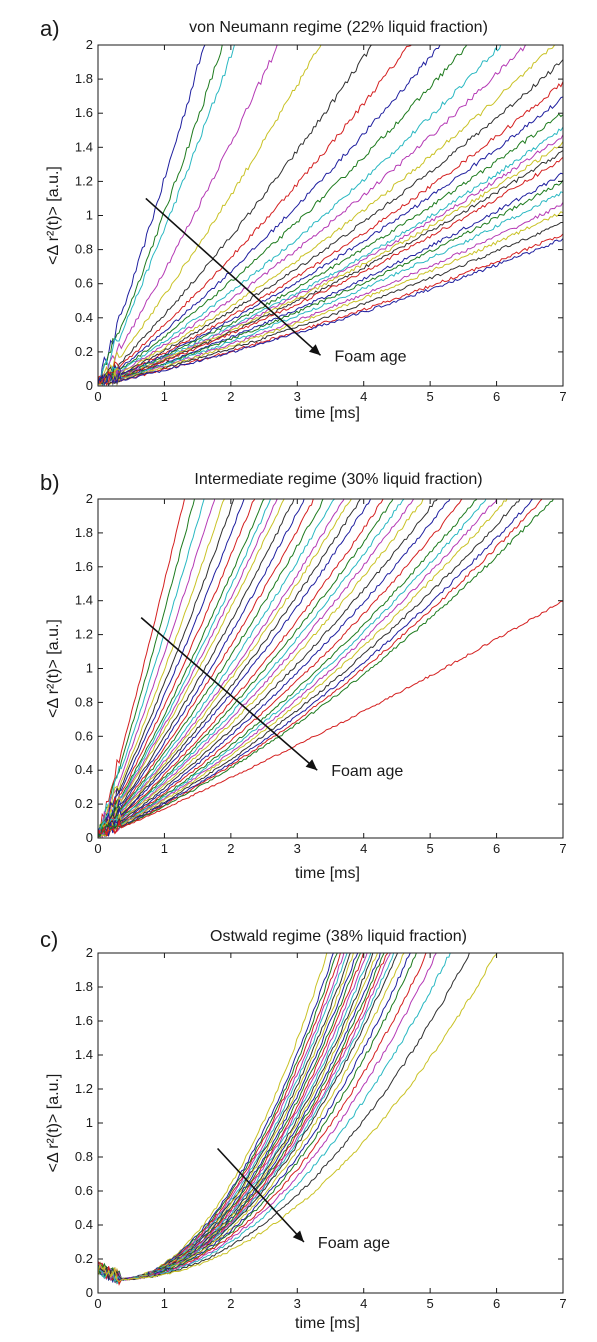  I want to click on y-tick-label: 1, so click(89, 668).